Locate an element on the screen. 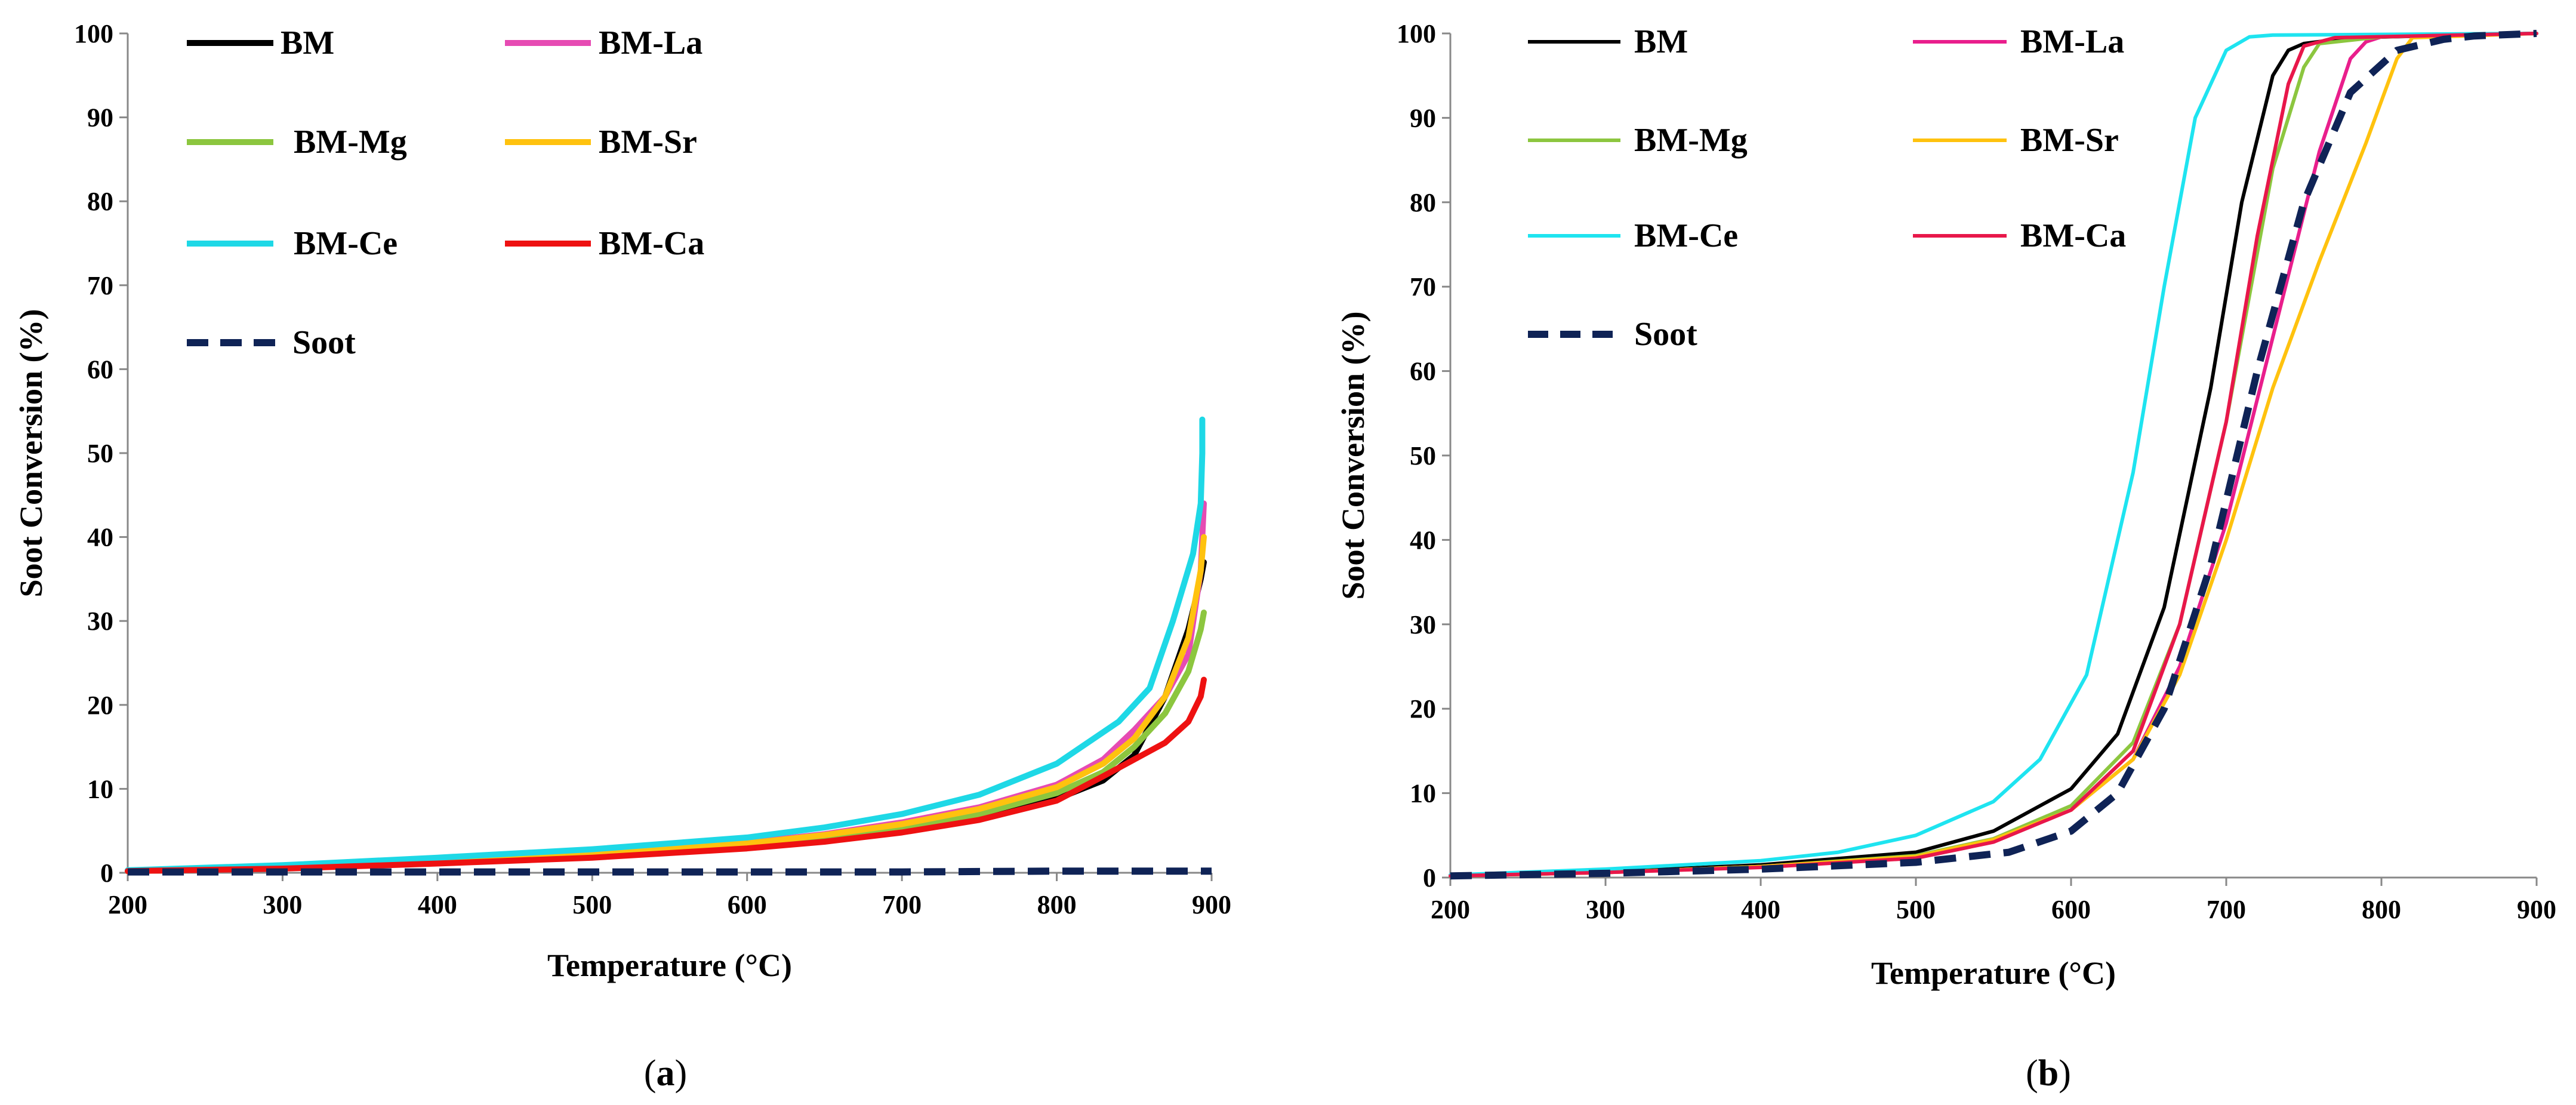 The width and height of the screenshot is (2576, 1105). panel-b-label: (b) is located at coordinates (2048, 1073).